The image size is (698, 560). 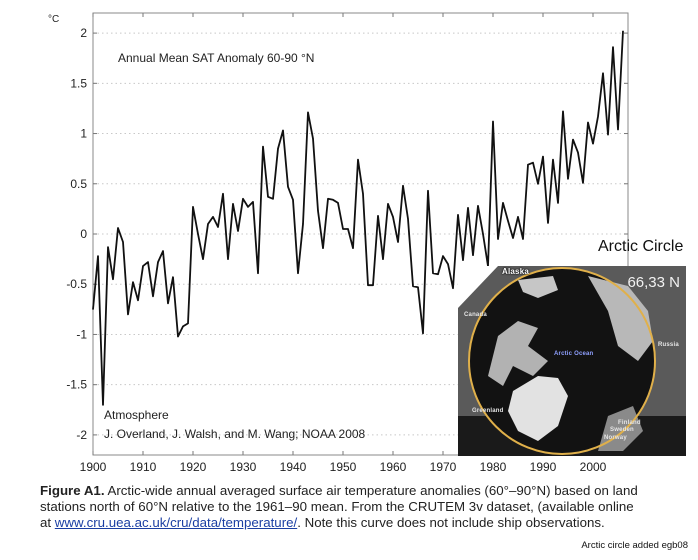 I want to click on x-tick-label: 1990, so click(x=543, y=467).